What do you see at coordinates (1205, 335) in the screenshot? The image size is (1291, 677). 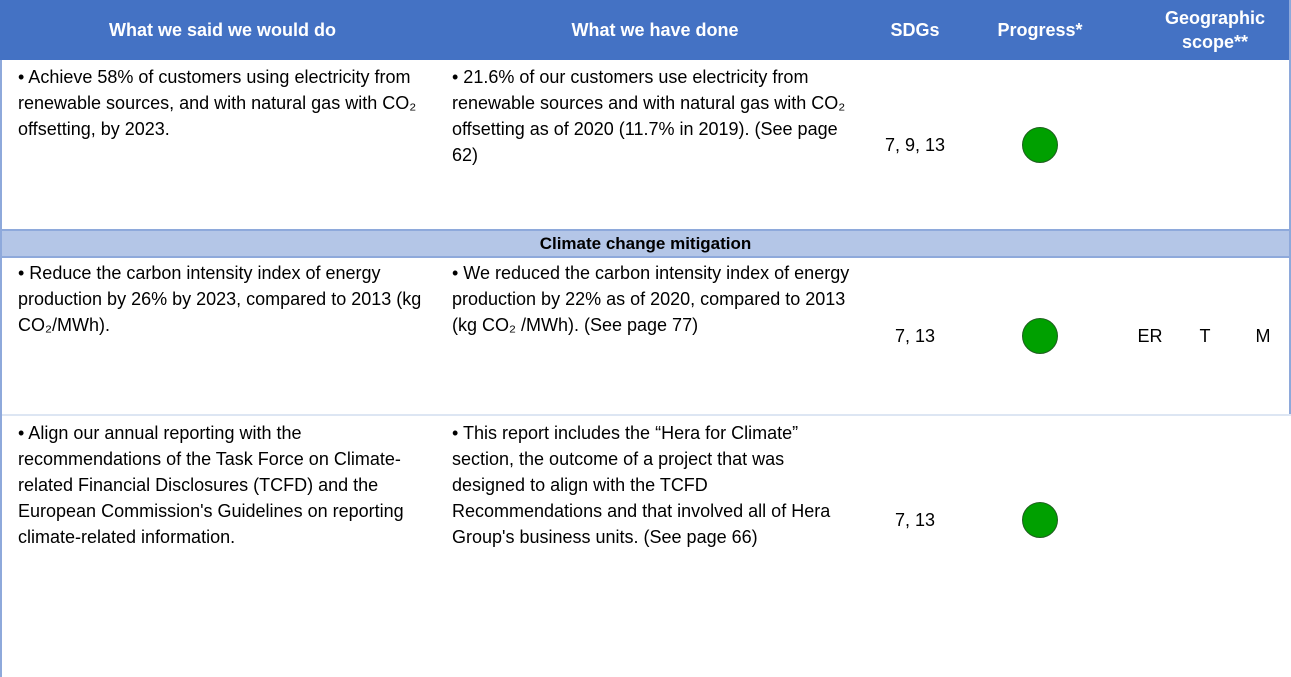 I see `scope-item: T` at bounding box center [1205, 335].